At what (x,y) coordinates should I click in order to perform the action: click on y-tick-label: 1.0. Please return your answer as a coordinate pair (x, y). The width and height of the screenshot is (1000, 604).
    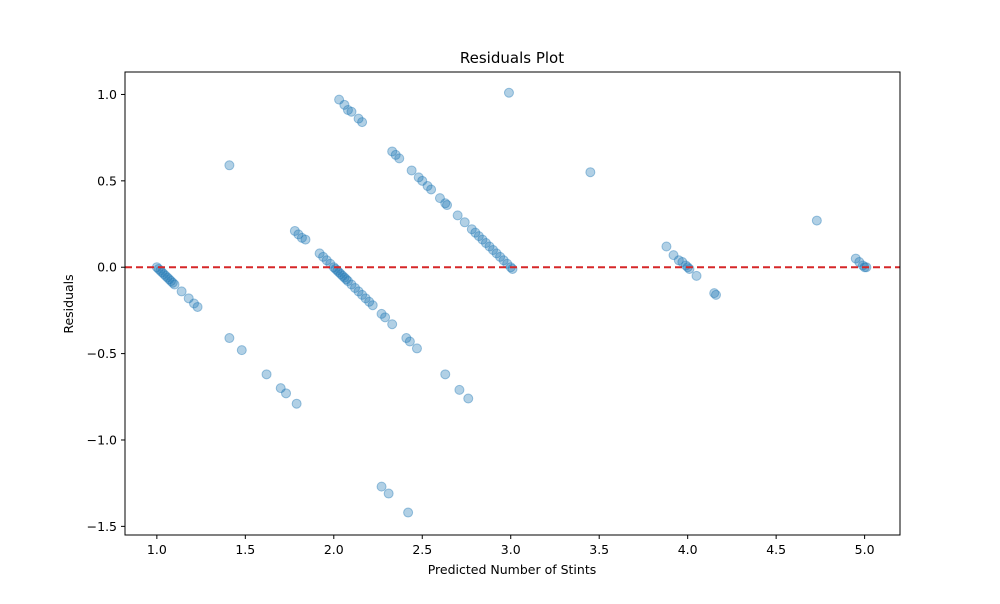
    Looking at the image, I should click on (107, 94).